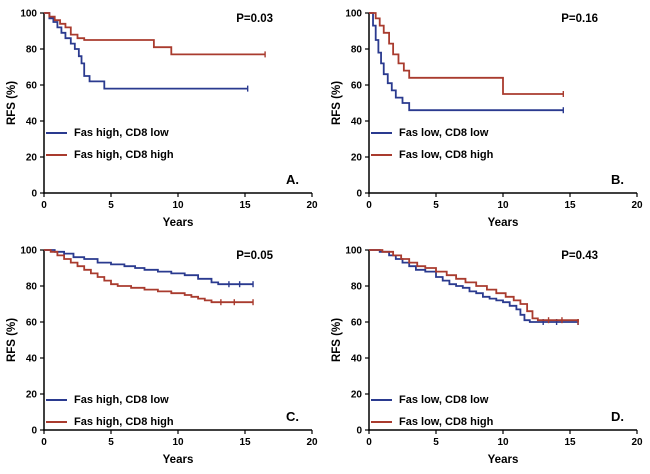 Image resolution: width=650 pixels, height=474 pixels. I want to click on panel-letter: D., so click(617, 416).